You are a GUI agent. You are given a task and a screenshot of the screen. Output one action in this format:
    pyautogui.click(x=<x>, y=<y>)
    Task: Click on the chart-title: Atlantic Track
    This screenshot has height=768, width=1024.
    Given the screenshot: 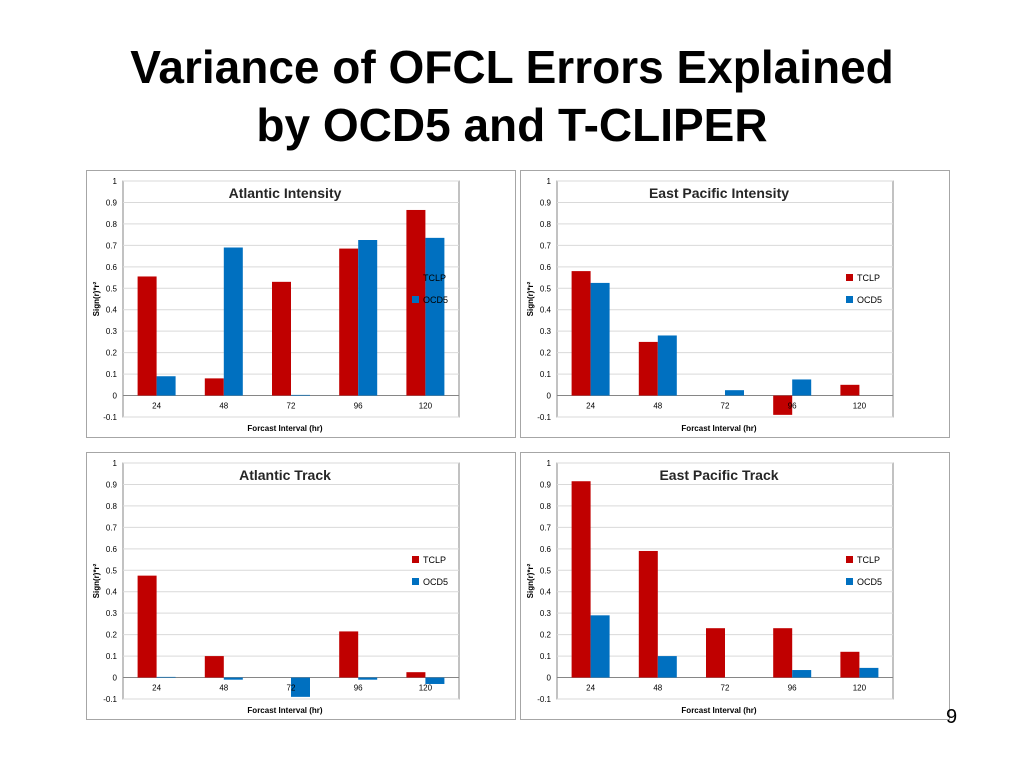 What is the action you would take?
    pyautogui.click(x=285, y=475)
    